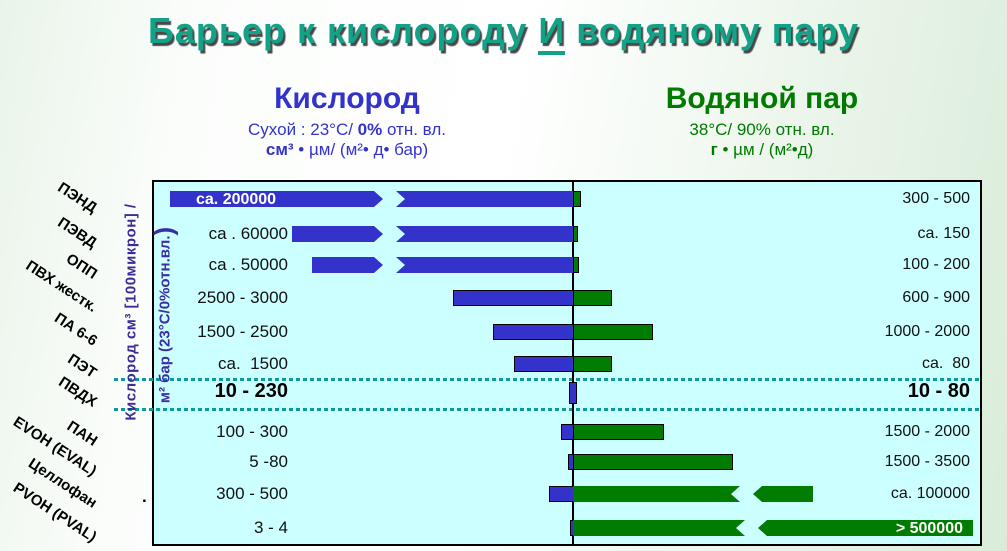 This screenshot has width=1007, height=551. What do you see at coordinates (242, 331) in the screenshot?
I see `oxygen-value-label: 1500 - 2500` at bounding box center [242, 331].